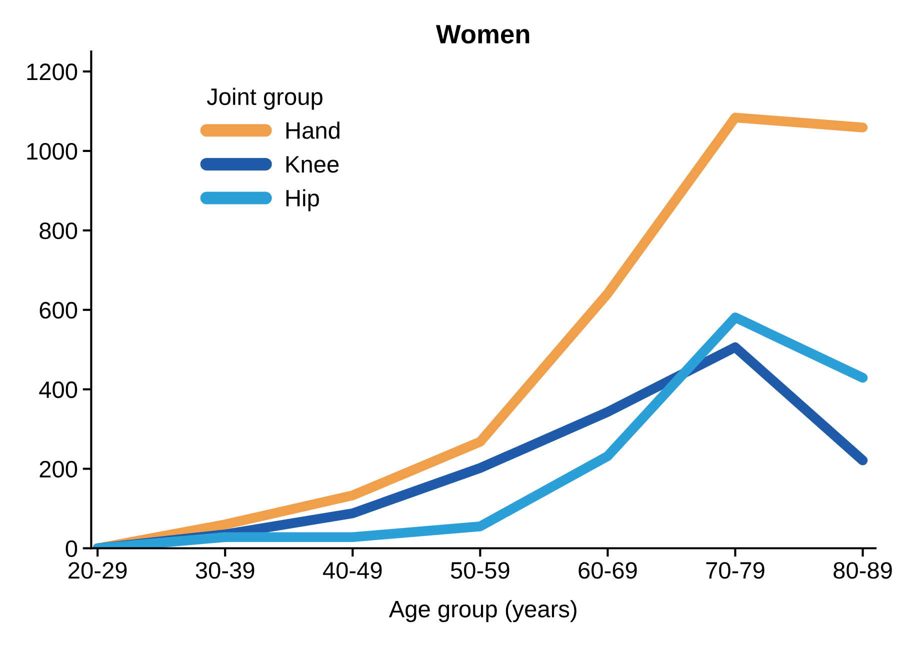 This screenshot has height=645, width=912. Describe the element at coordinates (863, 570) in the screenshot. I see `x-tick-label: 80-89` at that location.